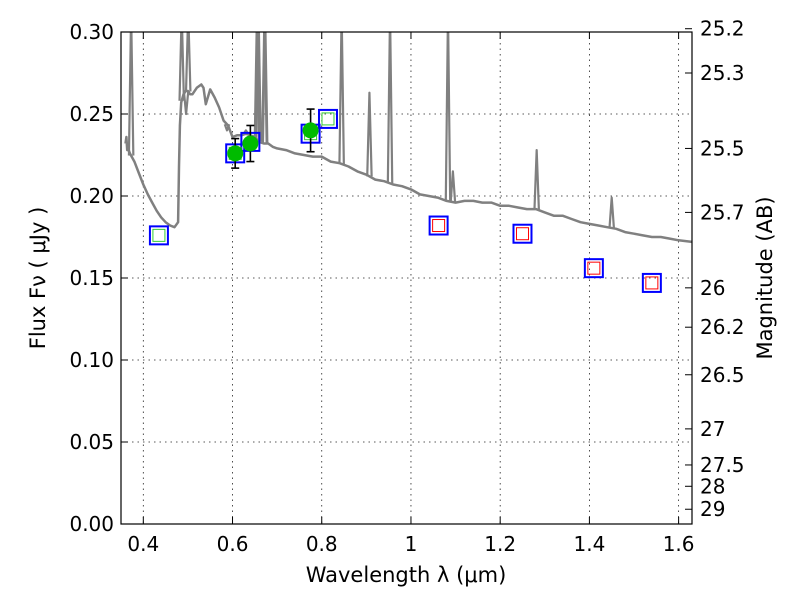  What do you see at coordinates (91, 278) in the screenshot?
I see `y-tick-label: 0.15` at bounding box center [91, 278].